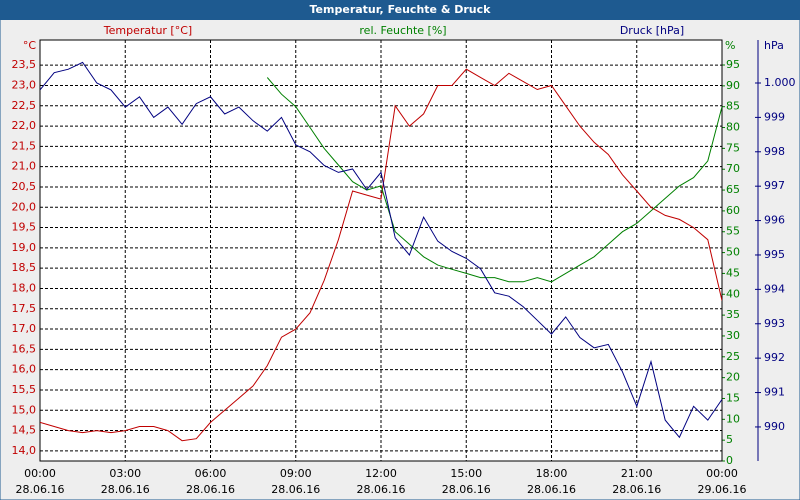 The height and width of the screenshot is (500, 800). What do you see at coordinates (24, 267) in the screenshot?
I see `y-tick-label: 18,5` at bounding box center [24, 267].